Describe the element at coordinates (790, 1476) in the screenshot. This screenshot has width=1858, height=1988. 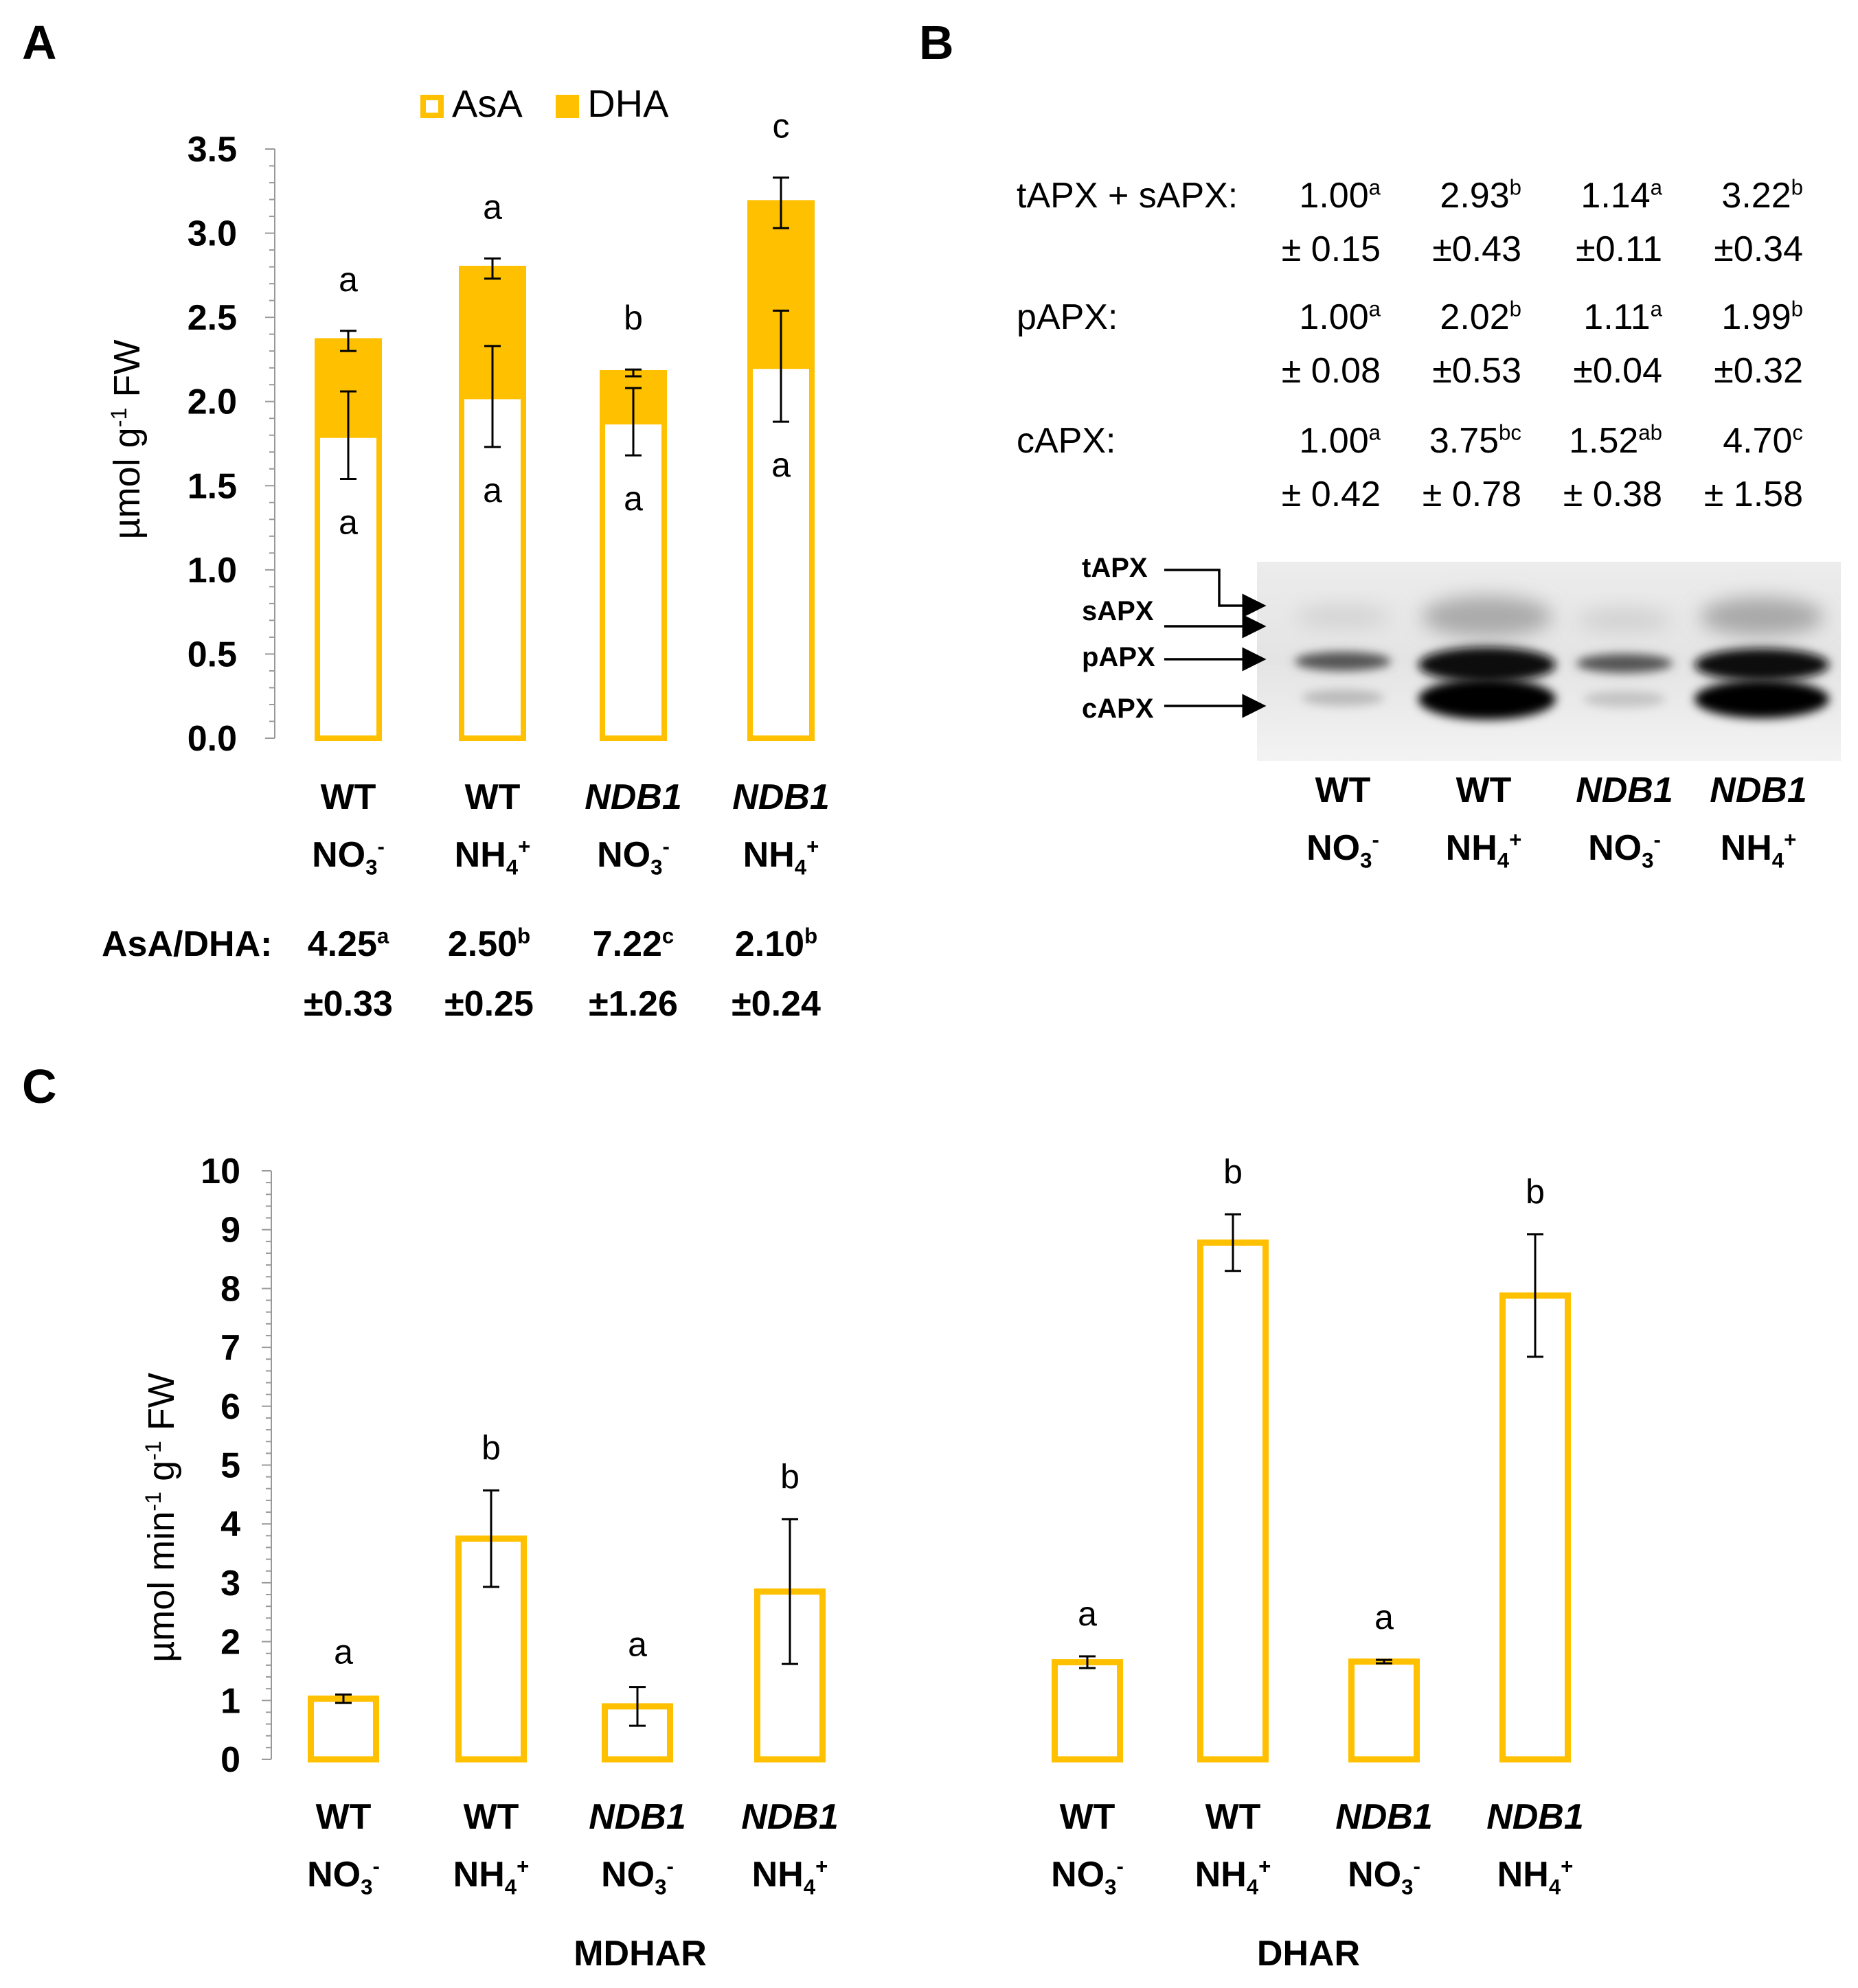
I see `significance-letter: b` at that location.